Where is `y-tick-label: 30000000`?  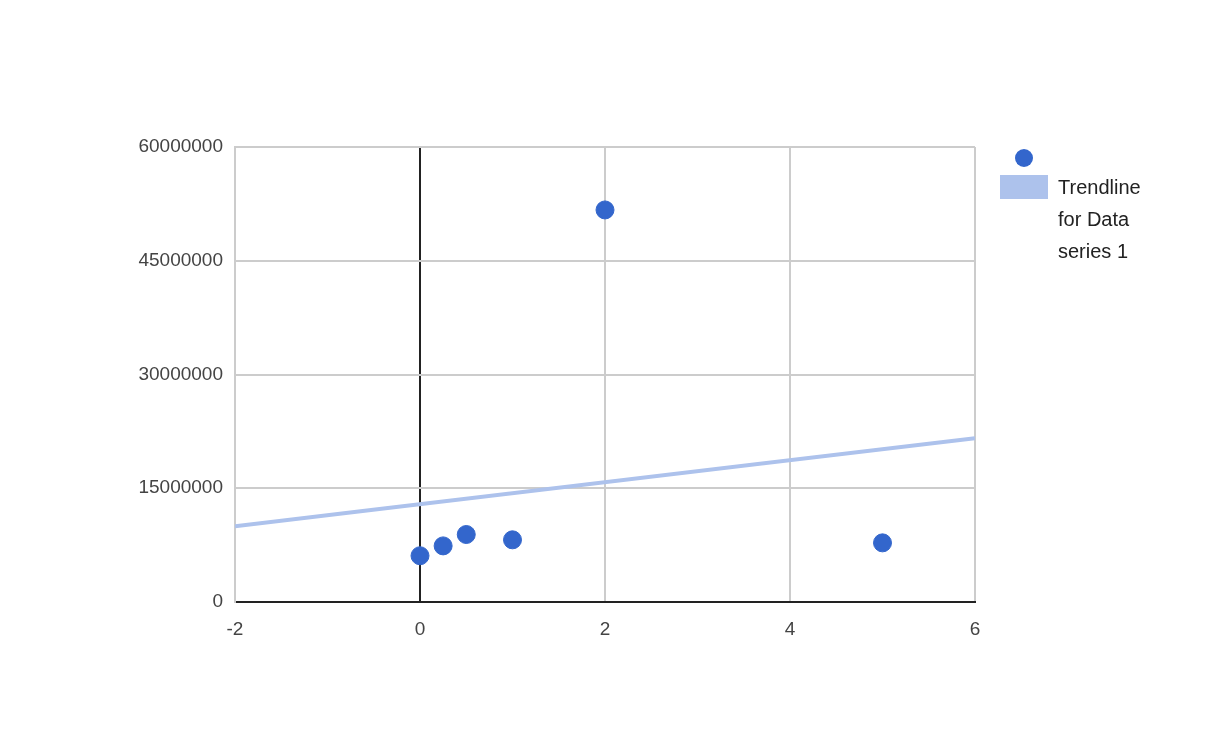
y-tick-label: 30000000 is located at coordinates (180, 373).